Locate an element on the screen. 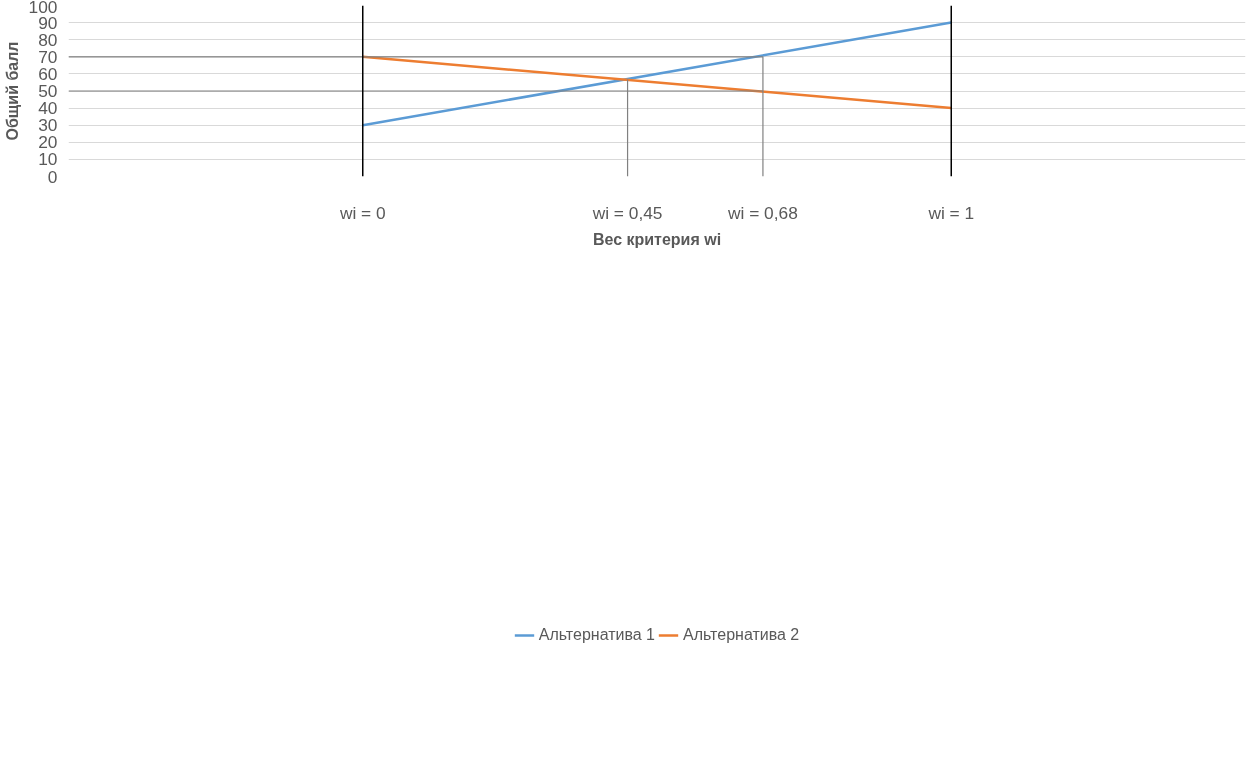 The width and height of the screenshot is (1255, 776). legend-label: Альтернатива 1 is located at coordinates (596, 635).